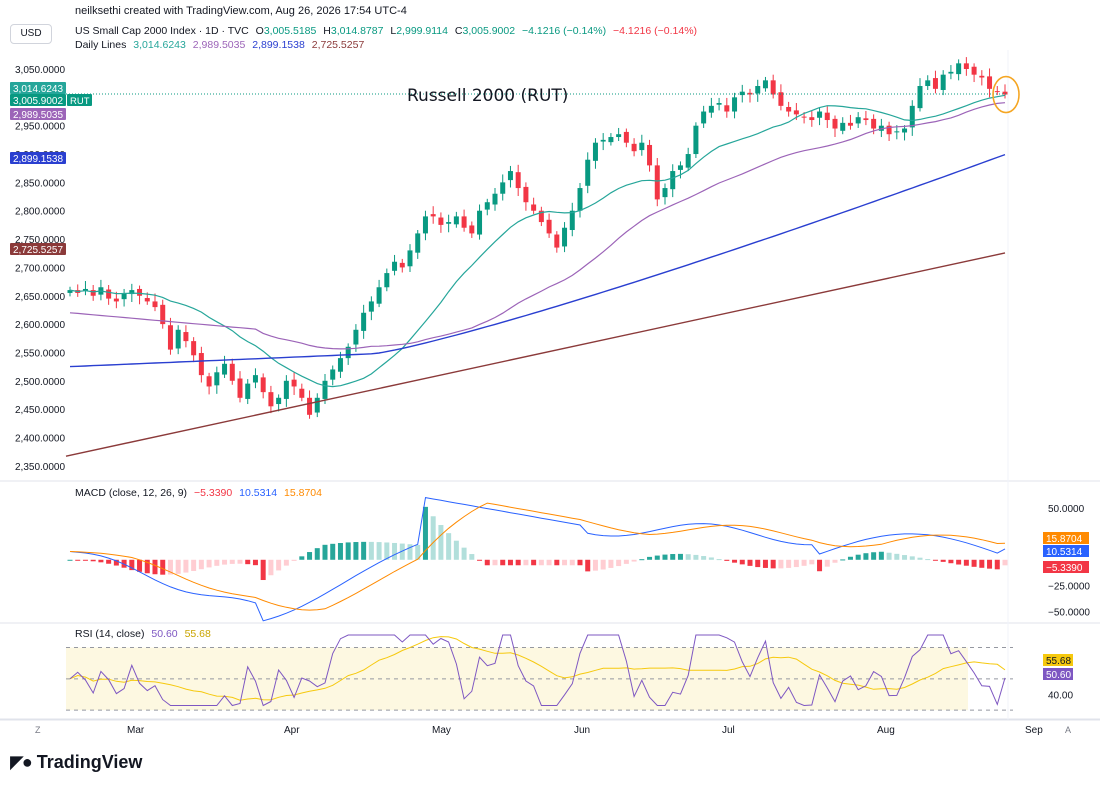  I want to click on macd-tick-label: 50.0000, so click(1066, 509).